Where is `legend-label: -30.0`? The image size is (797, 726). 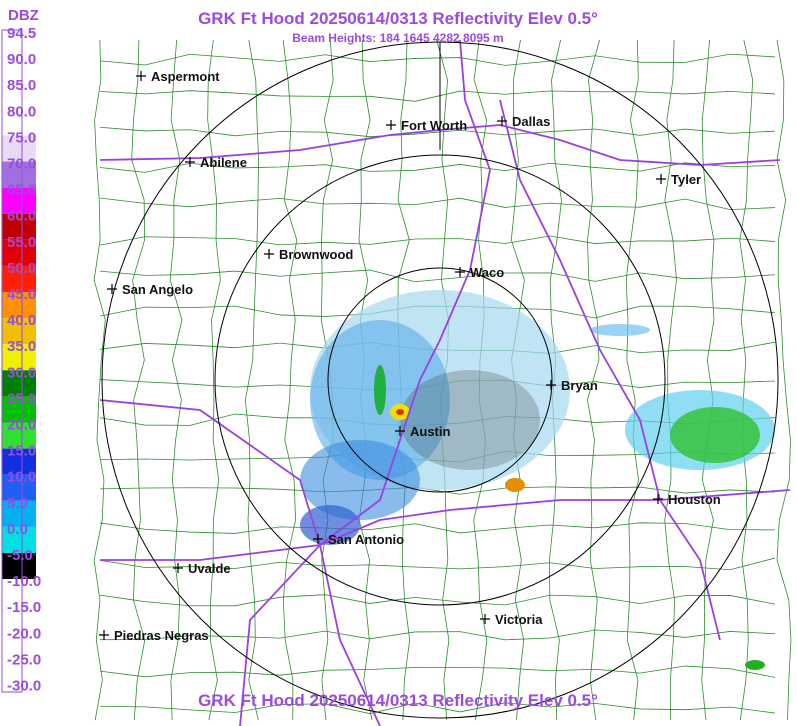 legend-label: -30.0 is located at coordinates (24, 686).